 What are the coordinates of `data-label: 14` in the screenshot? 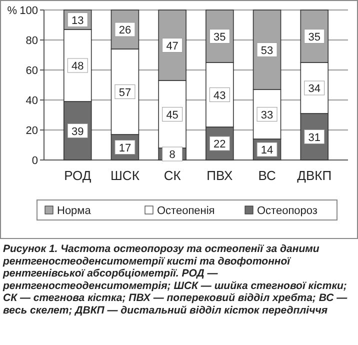 It's located at (267, 150).